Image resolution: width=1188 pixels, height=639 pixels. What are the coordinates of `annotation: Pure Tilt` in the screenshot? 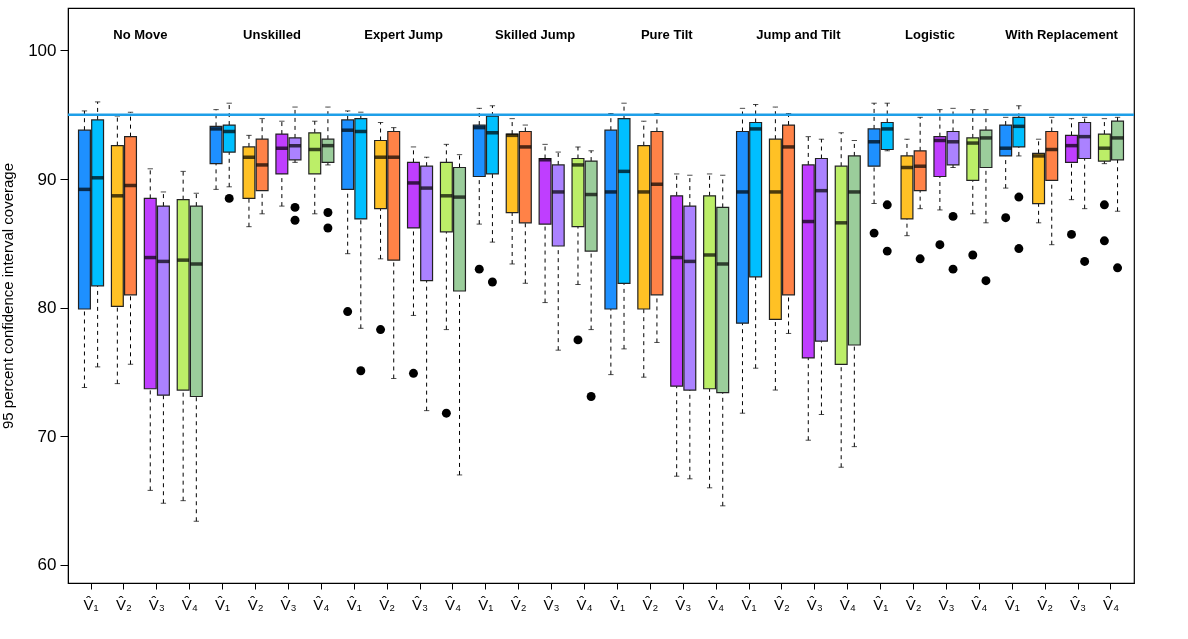 It's located at (667, 34).